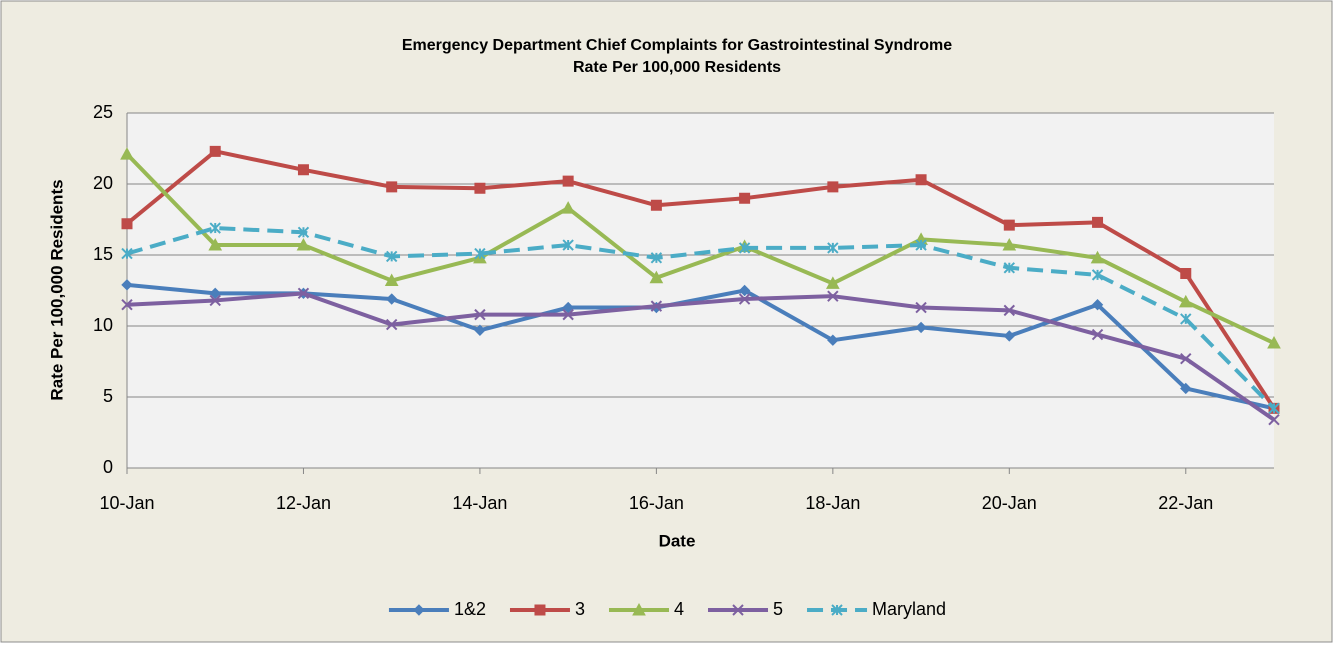  I want to click on y-tick-label: 20, so click(103, 183).